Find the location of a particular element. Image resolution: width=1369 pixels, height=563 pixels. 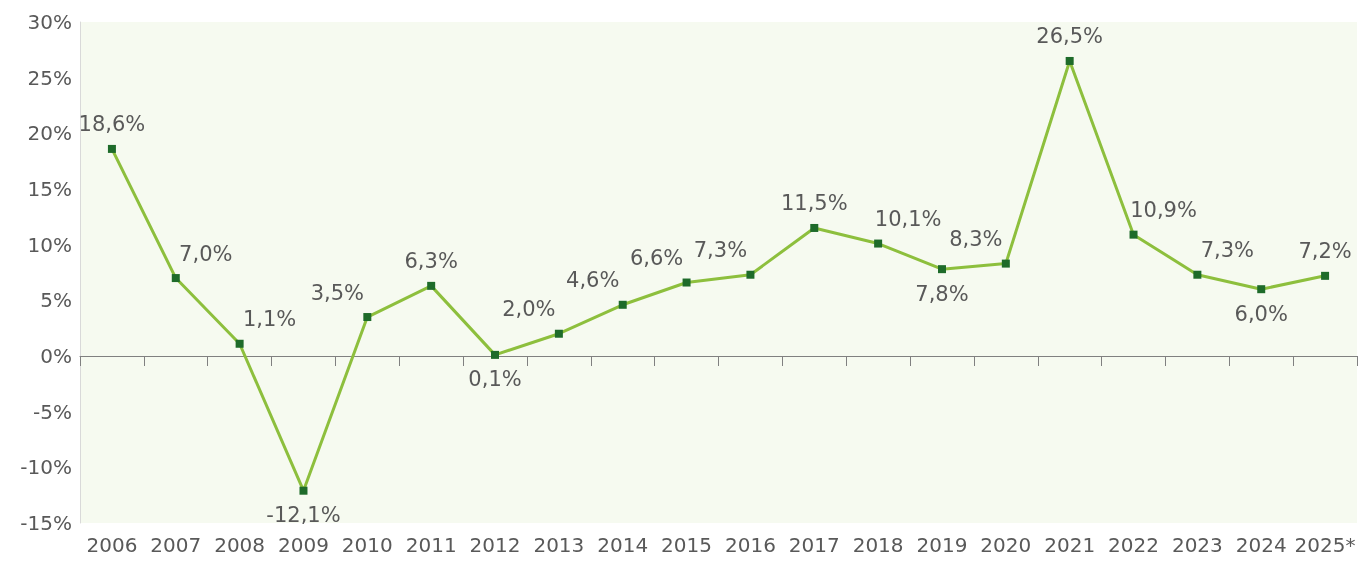

data-label: 18,6% is located at coordinates (112, 124).